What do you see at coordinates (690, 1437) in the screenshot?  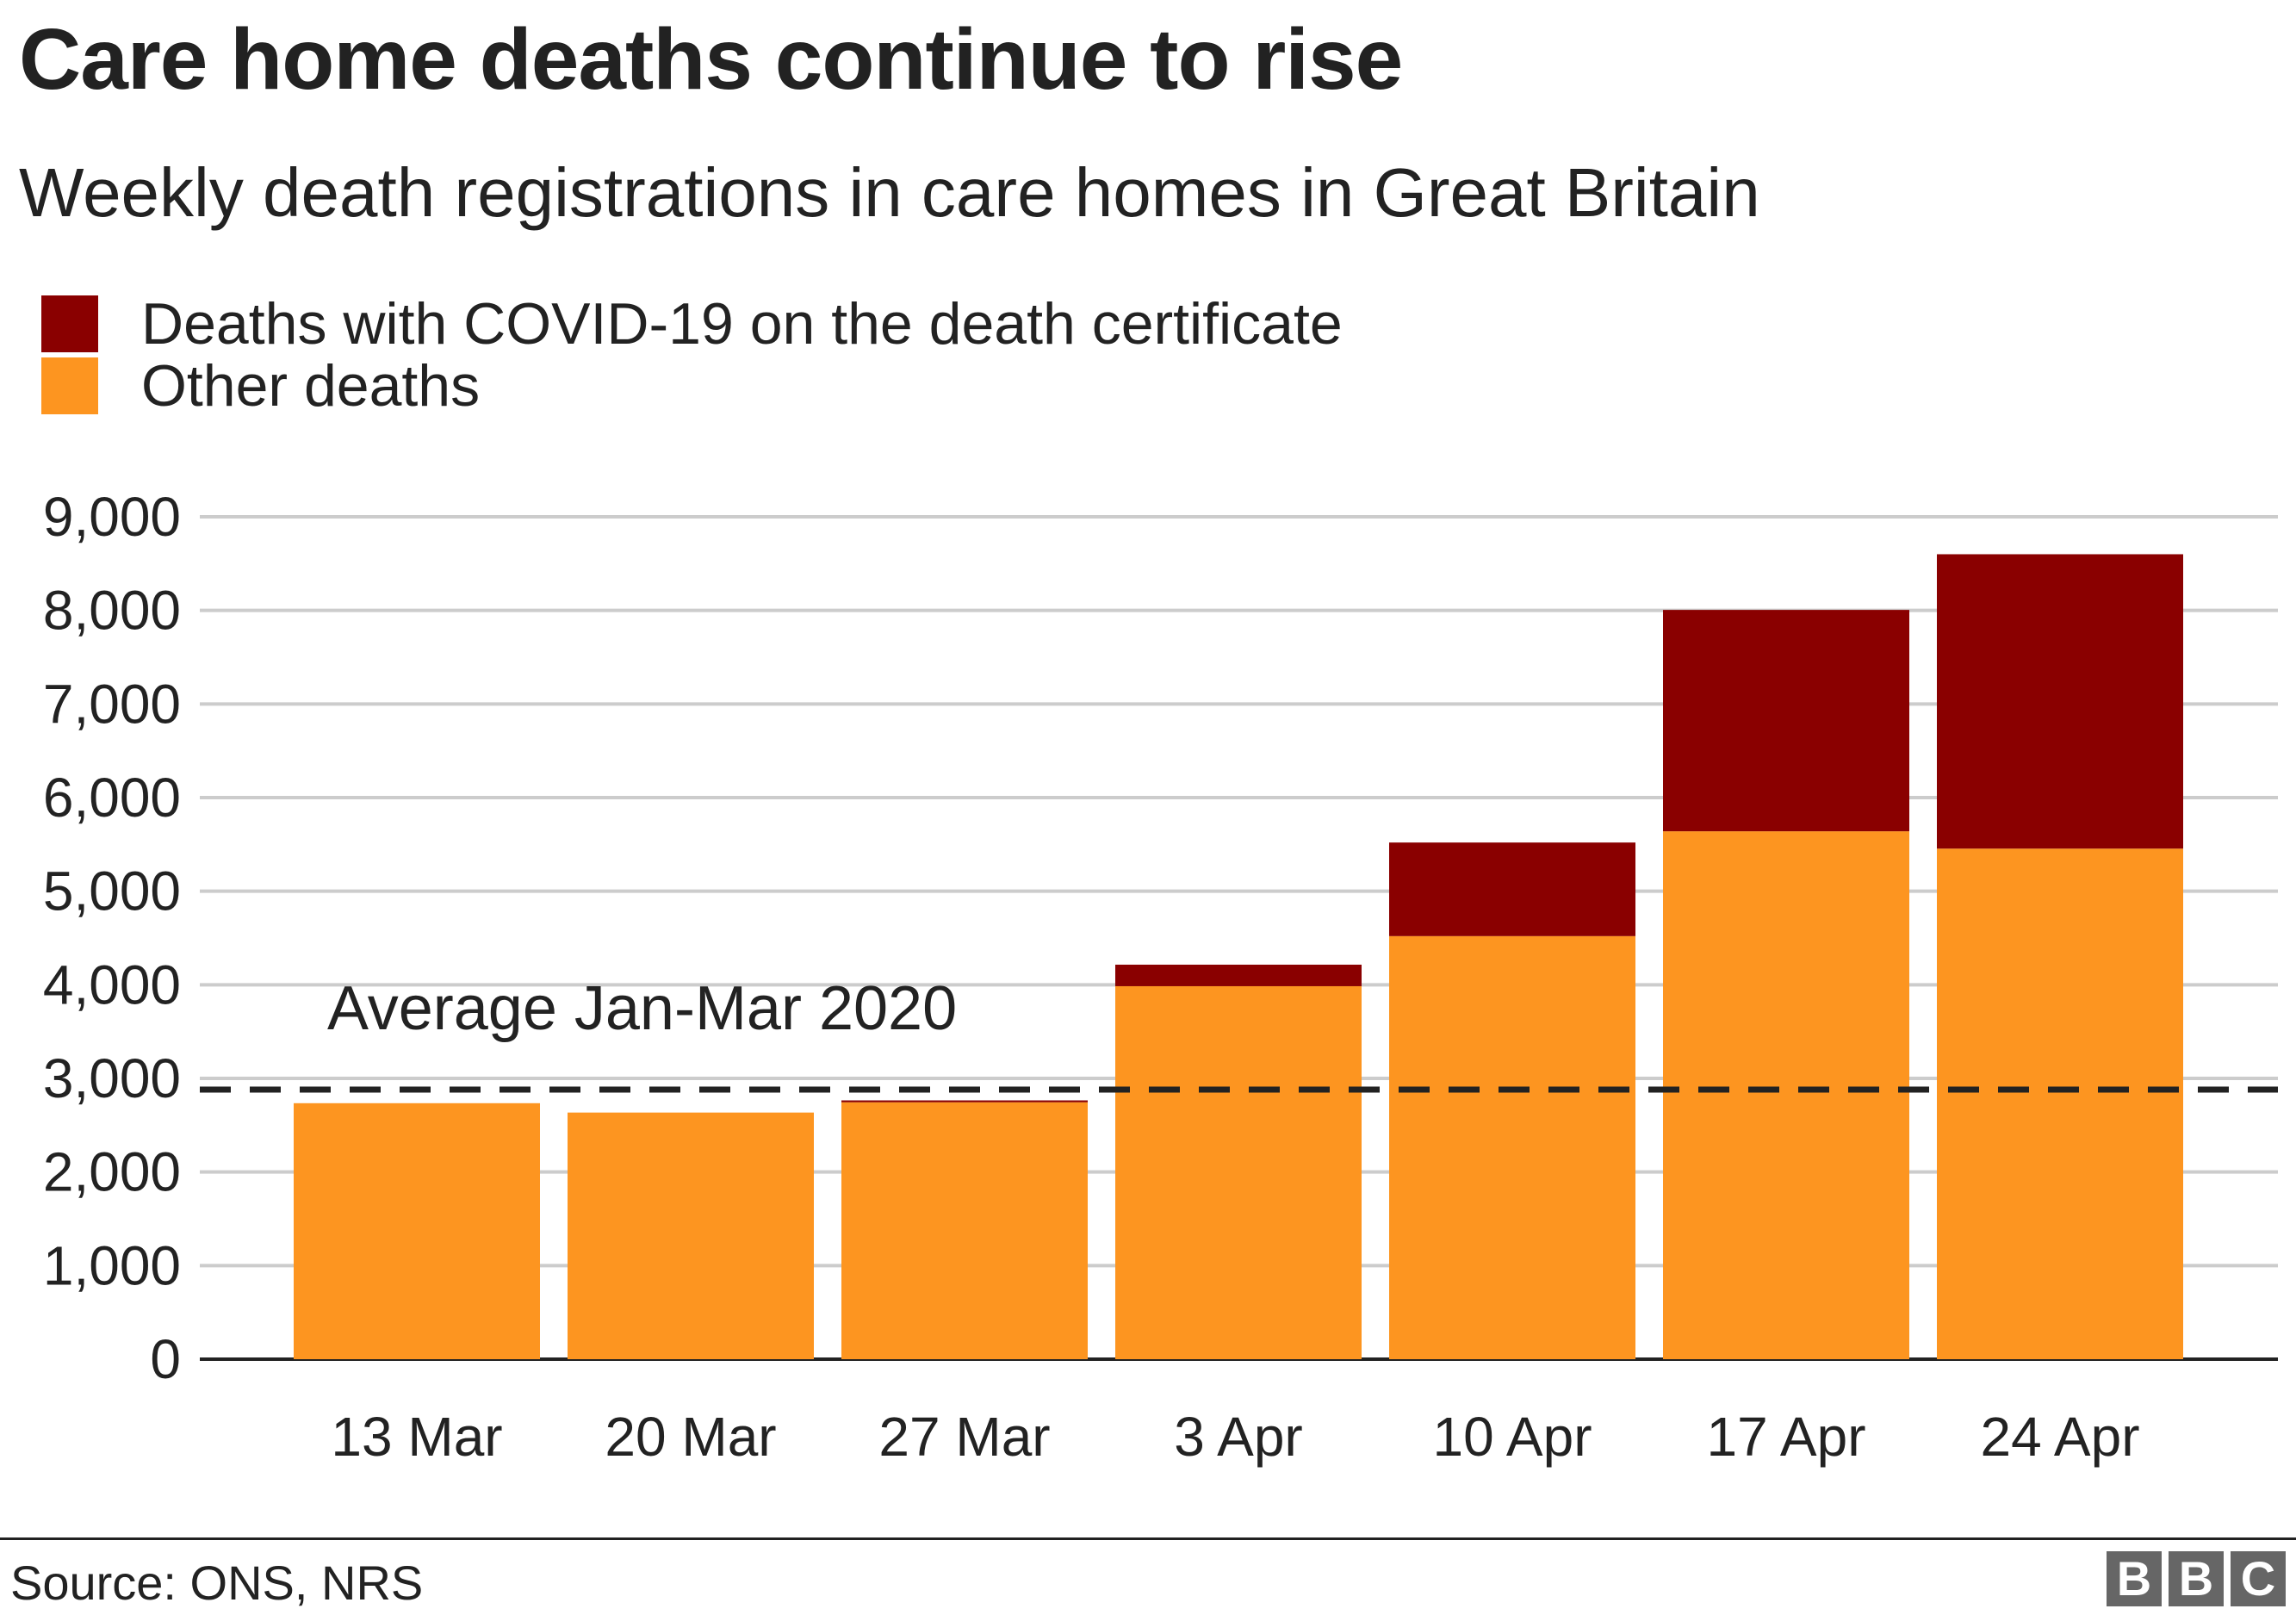 I see `x-tick-label: 20 Mar` at bounding box center [690, 1437].